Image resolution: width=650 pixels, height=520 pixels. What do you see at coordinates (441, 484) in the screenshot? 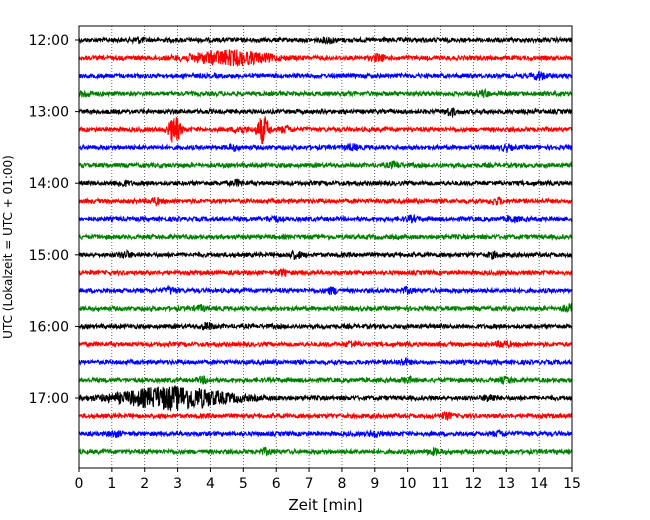
I see `x-tick-label: 11` at bounding box center [441, 484].